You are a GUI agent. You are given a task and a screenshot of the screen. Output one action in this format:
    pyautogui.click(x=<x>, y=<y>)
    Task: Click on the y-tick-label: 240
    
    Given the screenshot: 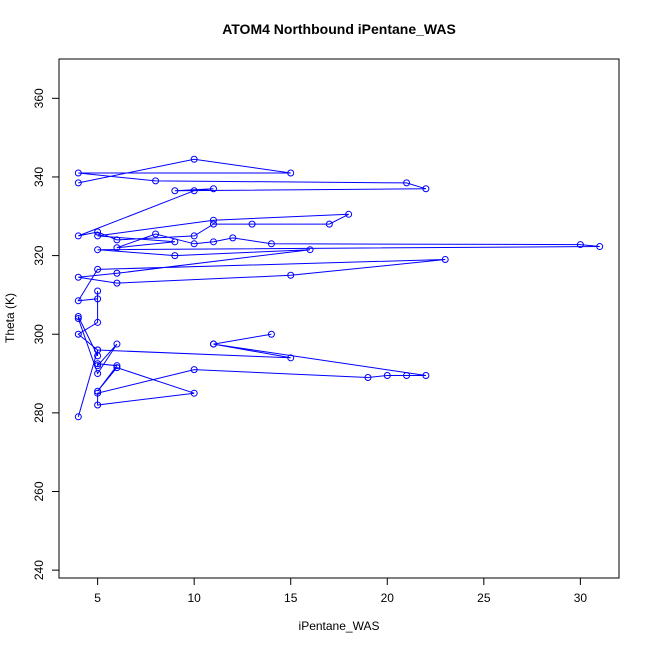 What is the action you would take?
    pyautogui.click(x=39, y=570)
    